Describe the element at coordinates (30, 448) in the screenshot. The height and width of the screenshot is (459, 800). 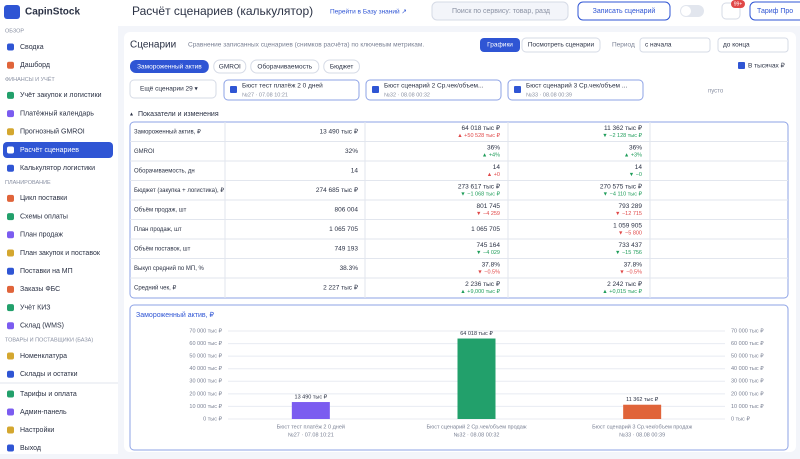
I see `sidebar-item: Выход` at that location.